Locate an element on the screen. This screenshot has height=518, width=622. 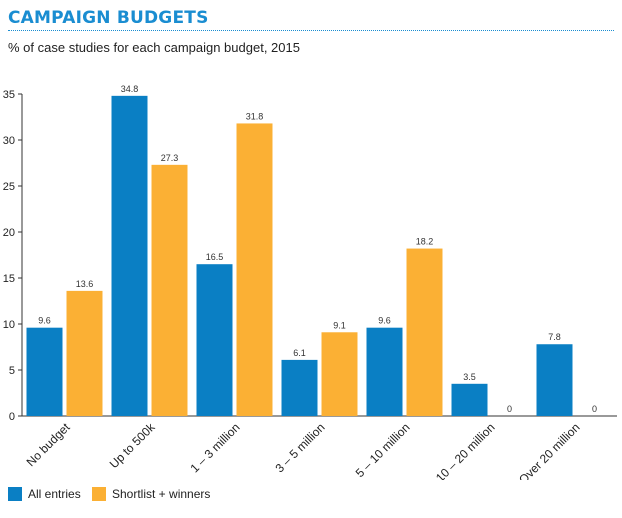
data-label-1-0: 13.6 is located at coordinates (85, 284).